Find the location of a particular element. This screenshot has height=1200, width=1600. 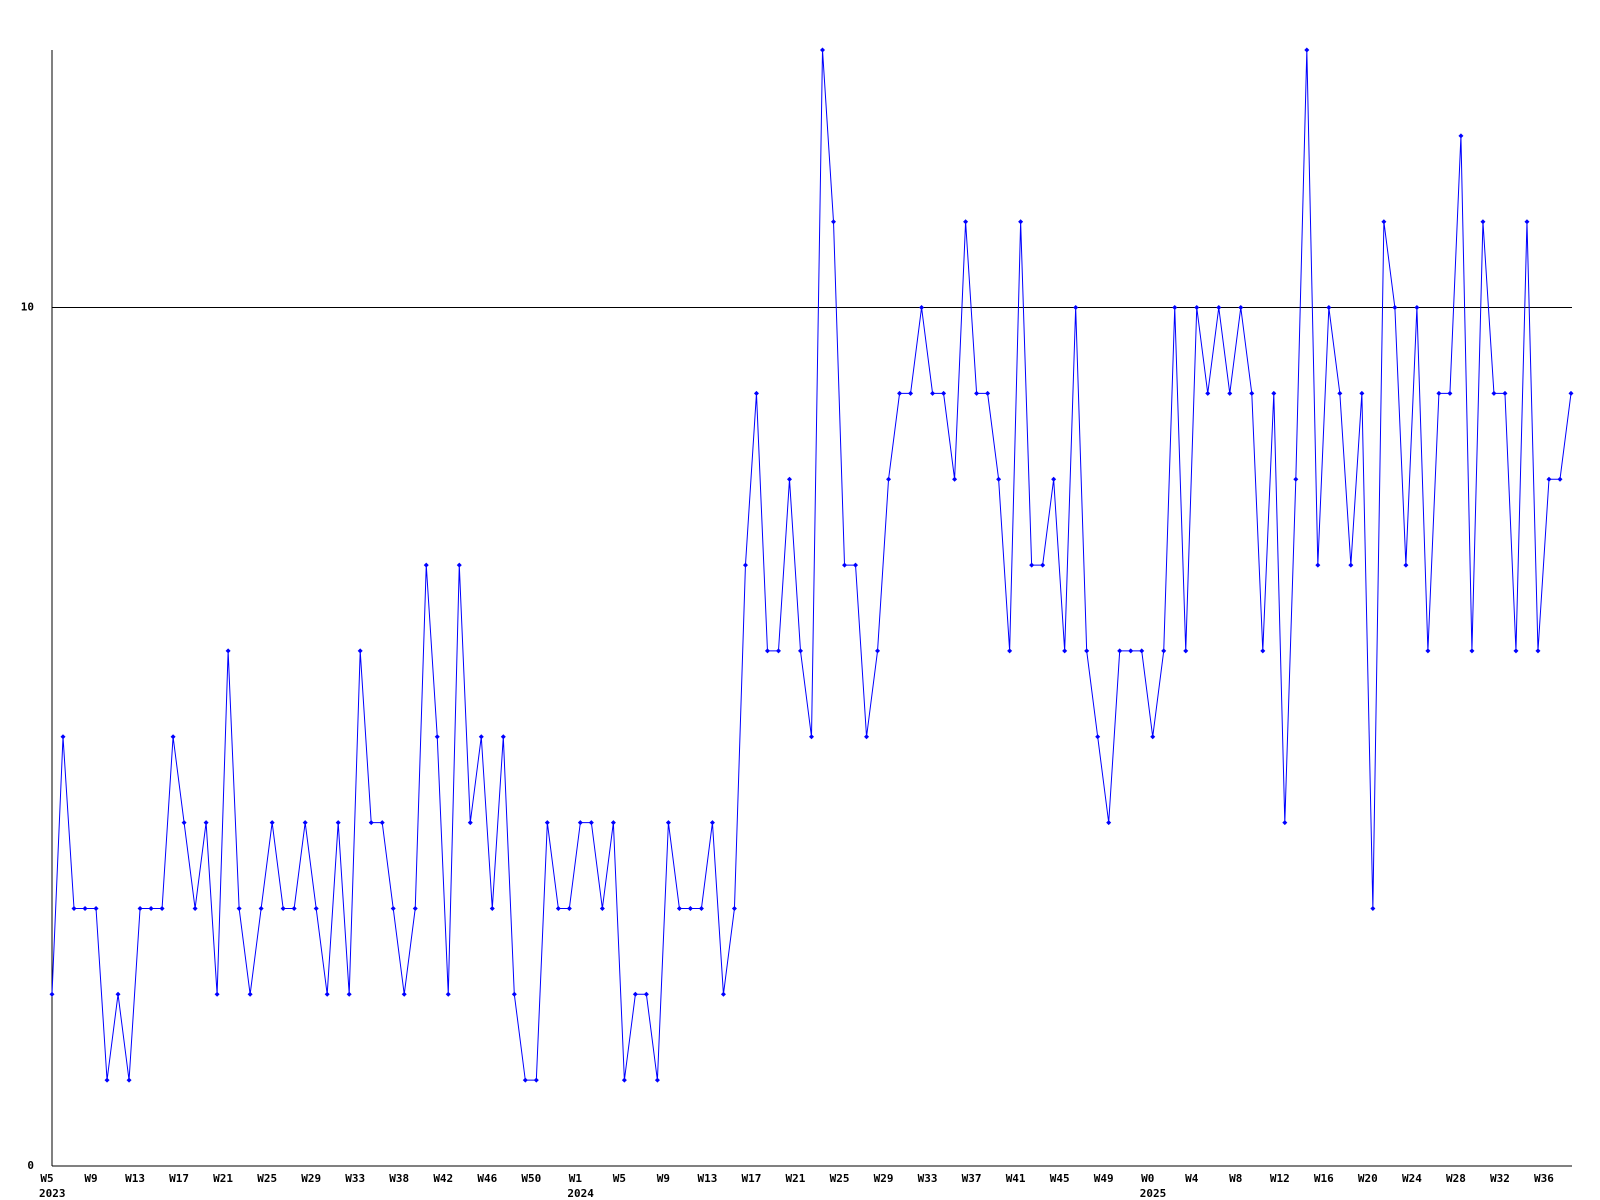

x-tick-label: W4 is located at coordinates (1192, 1178).